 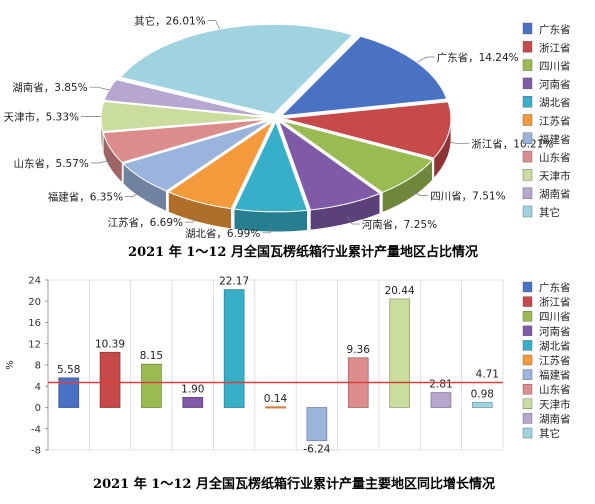 I want to click on bar-y-axis: -8 -4 0 4 8 12 16 20 24, so click(x=38, y=366).